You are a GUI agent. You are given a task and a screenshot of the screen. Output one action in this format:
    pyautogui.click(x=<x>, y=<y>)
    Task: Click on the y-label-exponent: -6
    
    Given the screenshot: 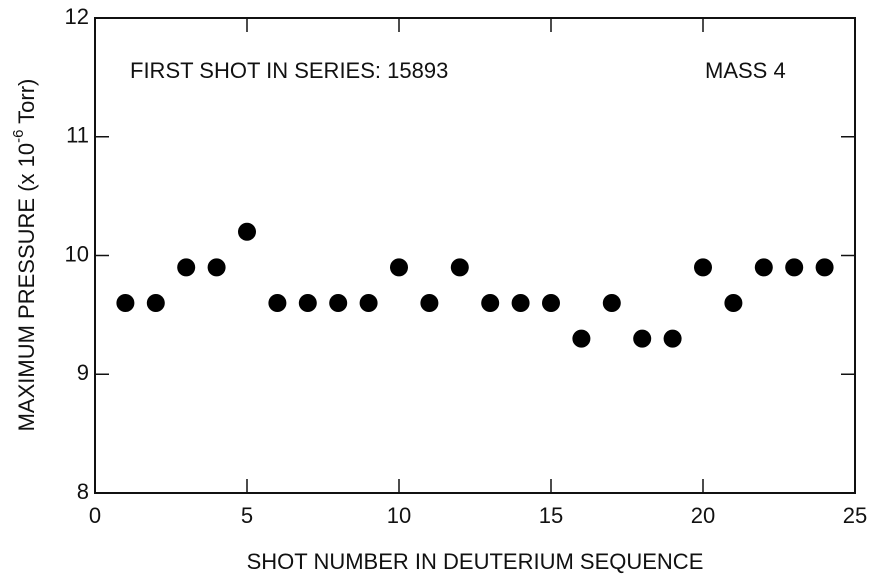 What is the action you would take?
    pyautogui.click(x=18, y=136)
    